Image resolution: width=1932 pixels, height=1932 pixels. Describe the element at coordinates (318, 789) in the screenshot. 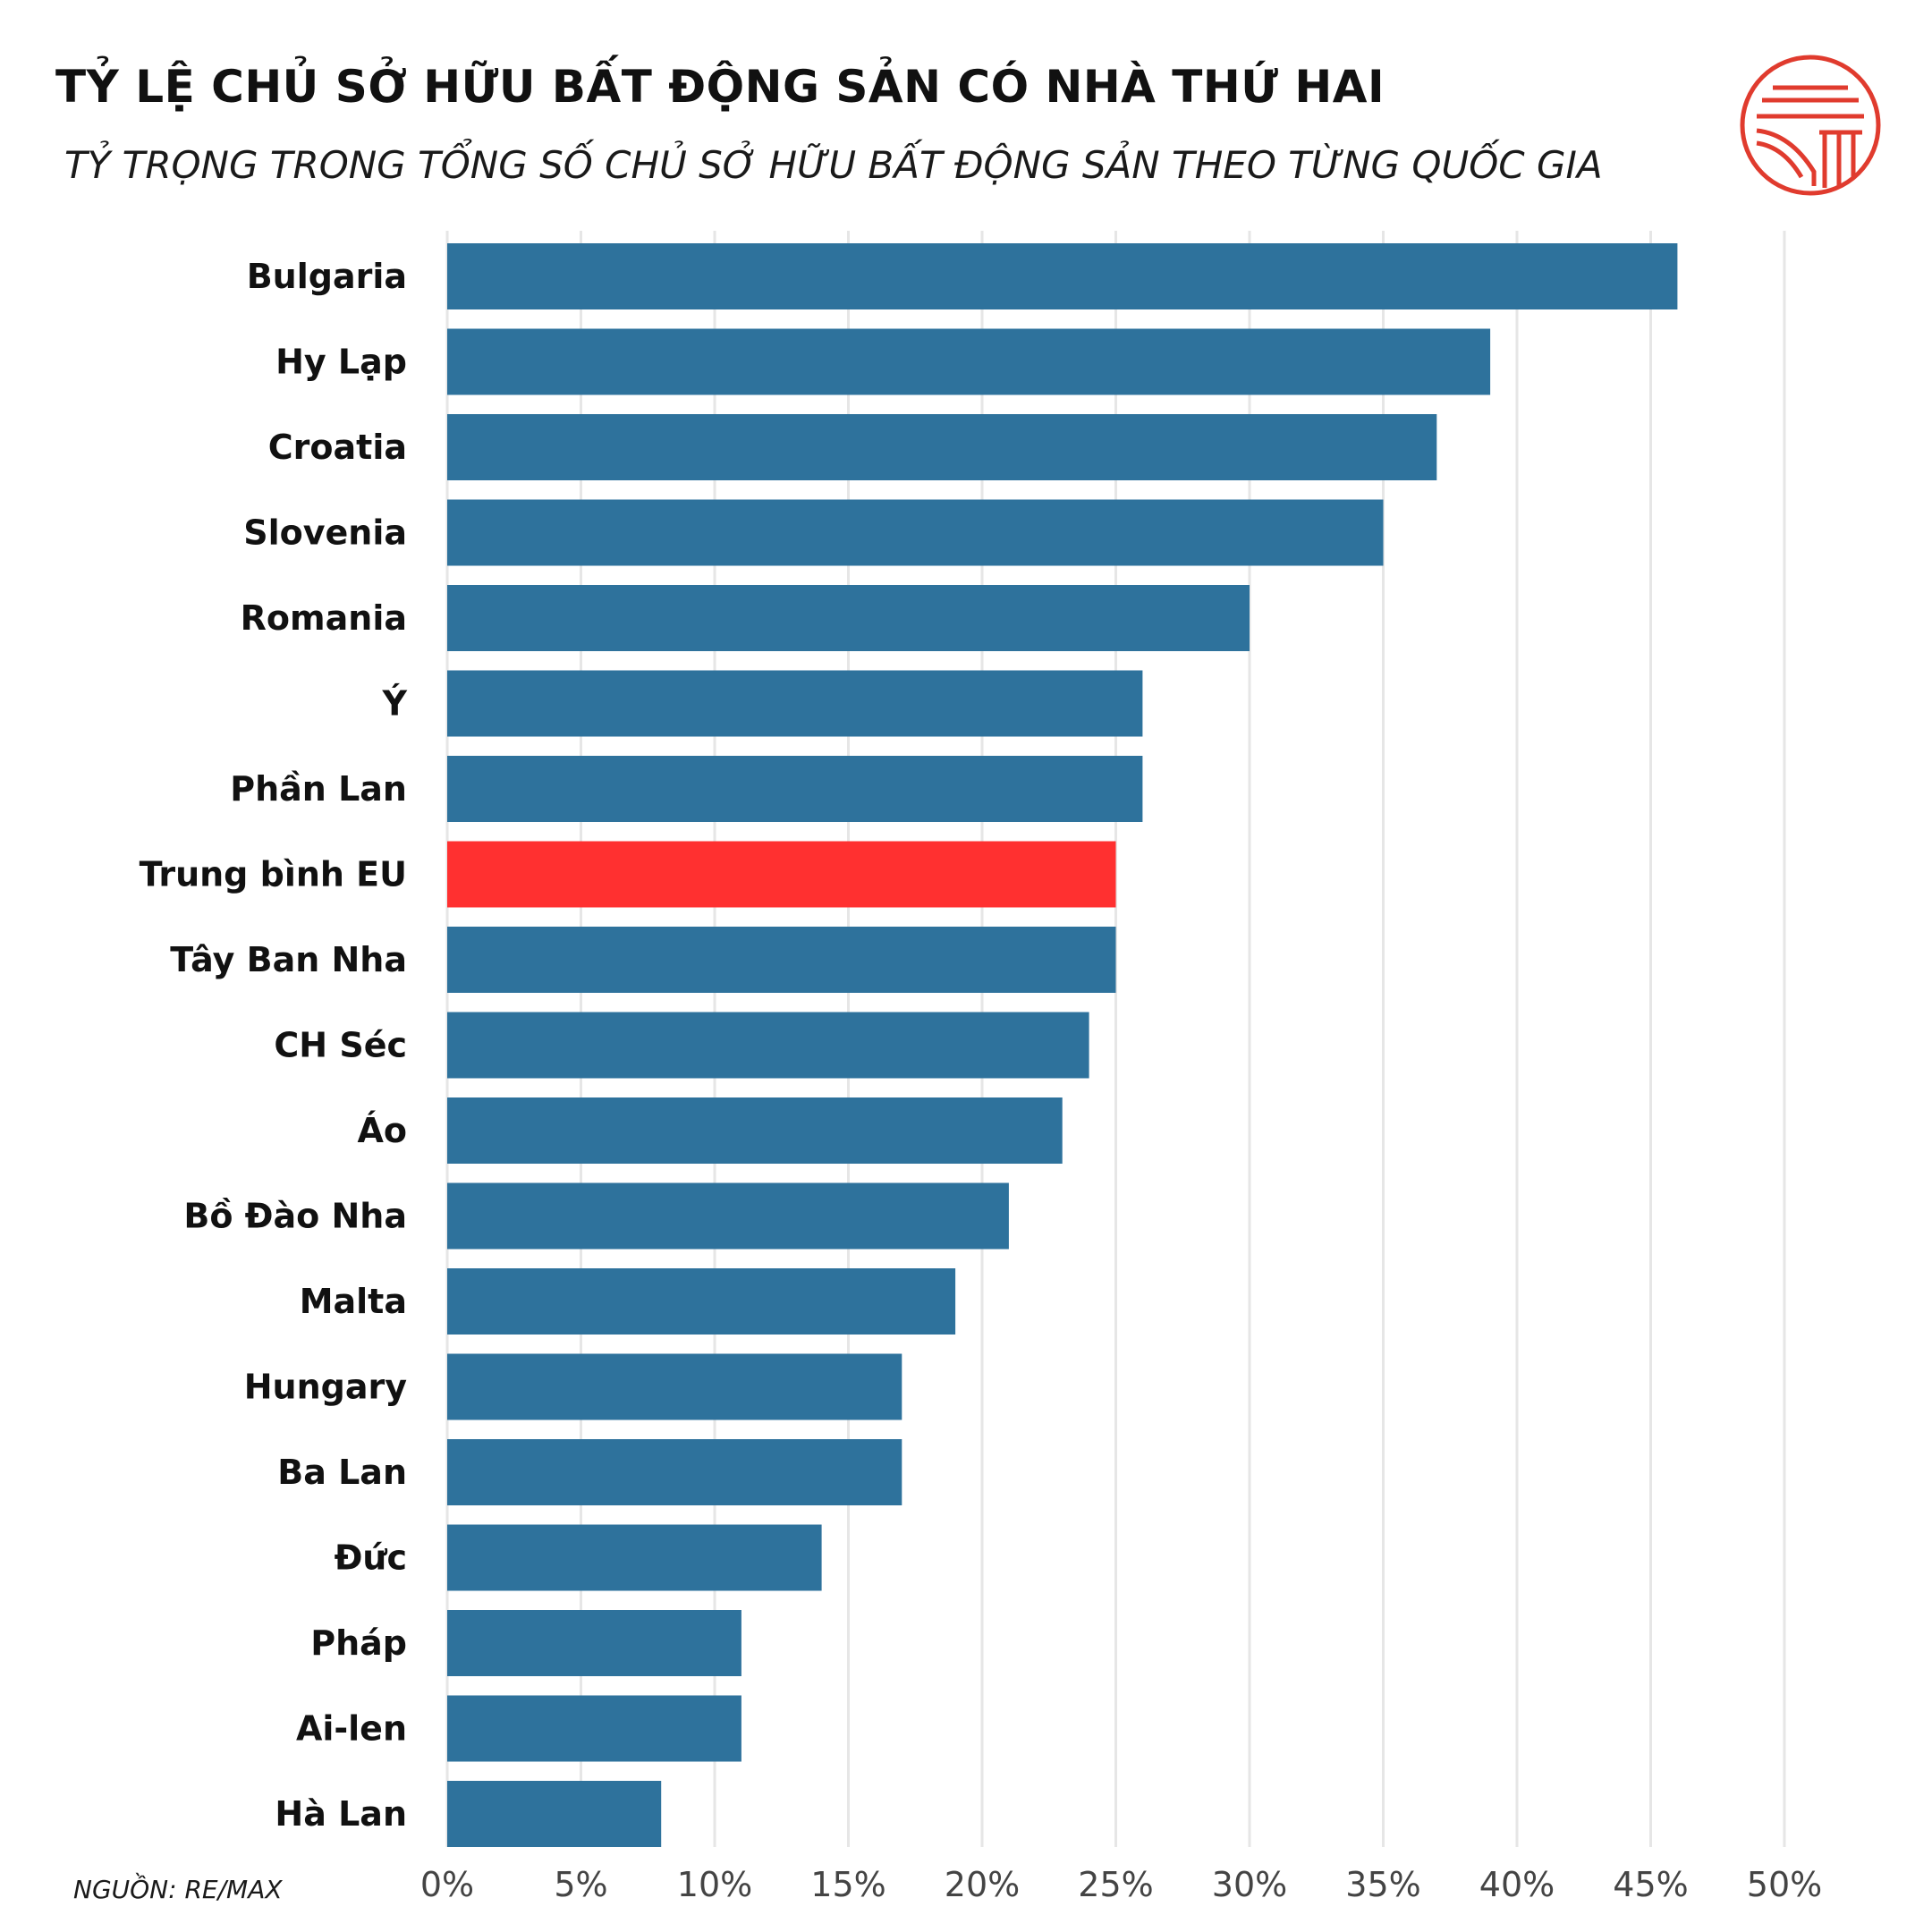

I see `category-label: Phần Lan` at that location.